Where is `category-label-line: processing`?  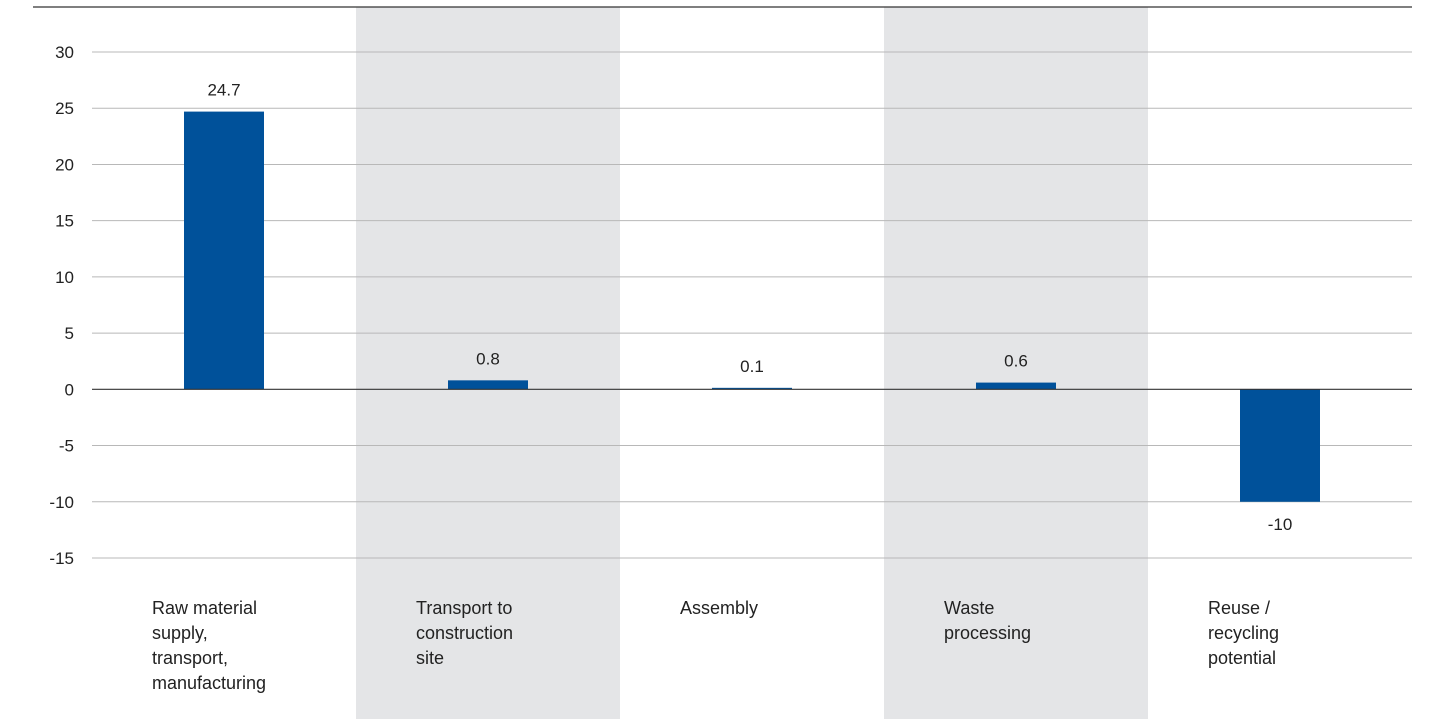
category-label-line: processing is located at coordinates (987, 633).